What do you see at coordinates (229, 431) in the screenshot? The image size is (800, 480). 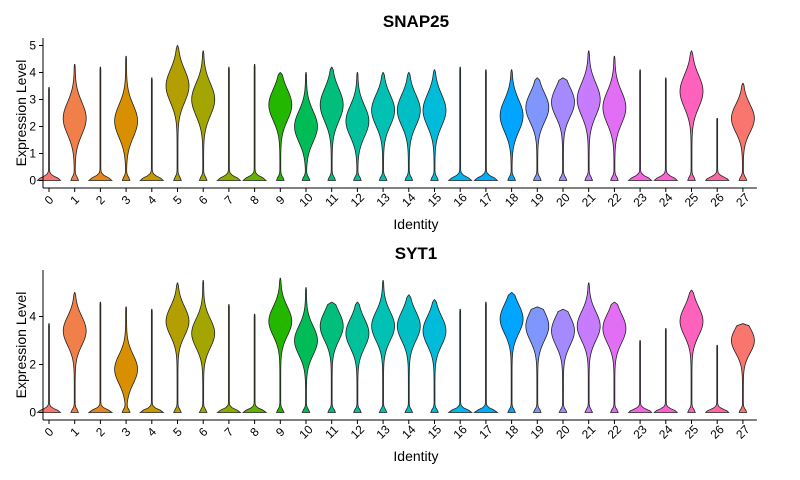 I see `x-tick-label: 7` at bounding box center [229, 431].